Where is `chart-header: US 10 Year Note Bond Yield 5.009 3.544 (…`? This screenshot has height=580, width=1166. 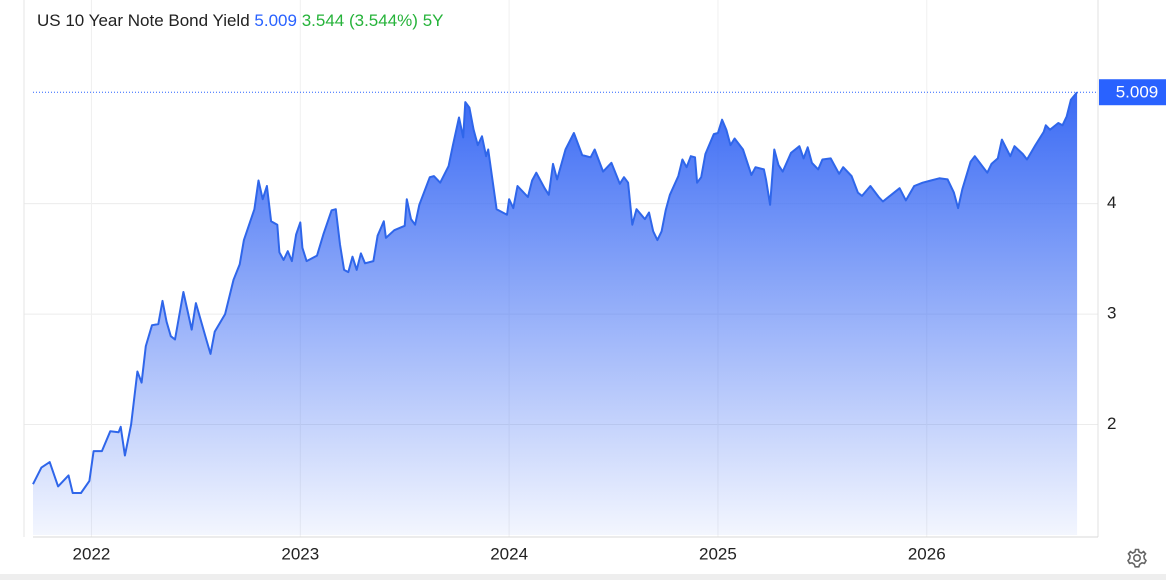
chart-header: US 10 Year Note Bond Yield 5.009 3.544 (… is located at coordinates (240, 21).